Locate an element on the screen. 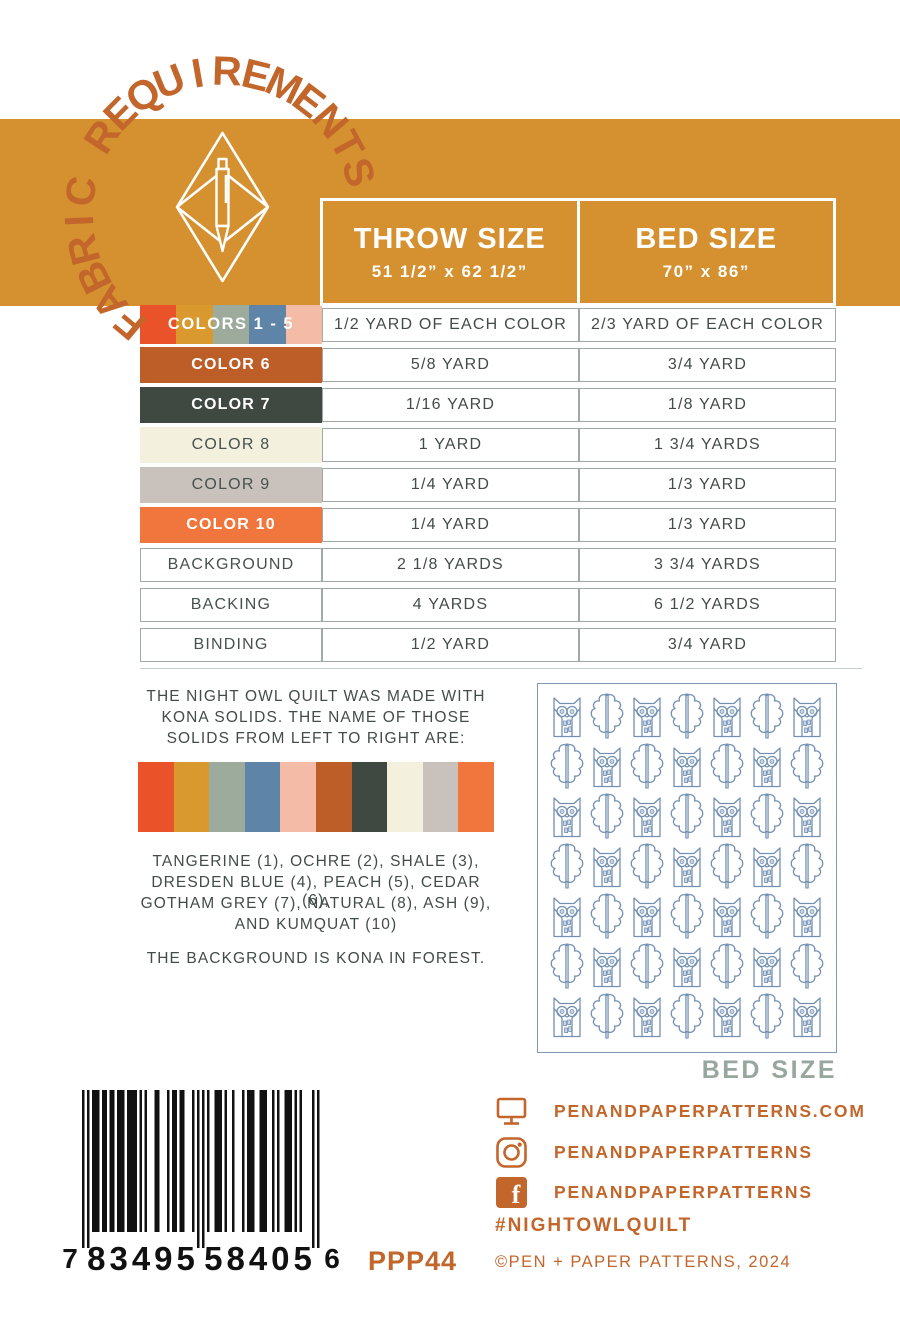 Image resolution: width=900 pixels, height=1342 pixels. table-label-cell: BINDING is located at coordinates (231, 645).